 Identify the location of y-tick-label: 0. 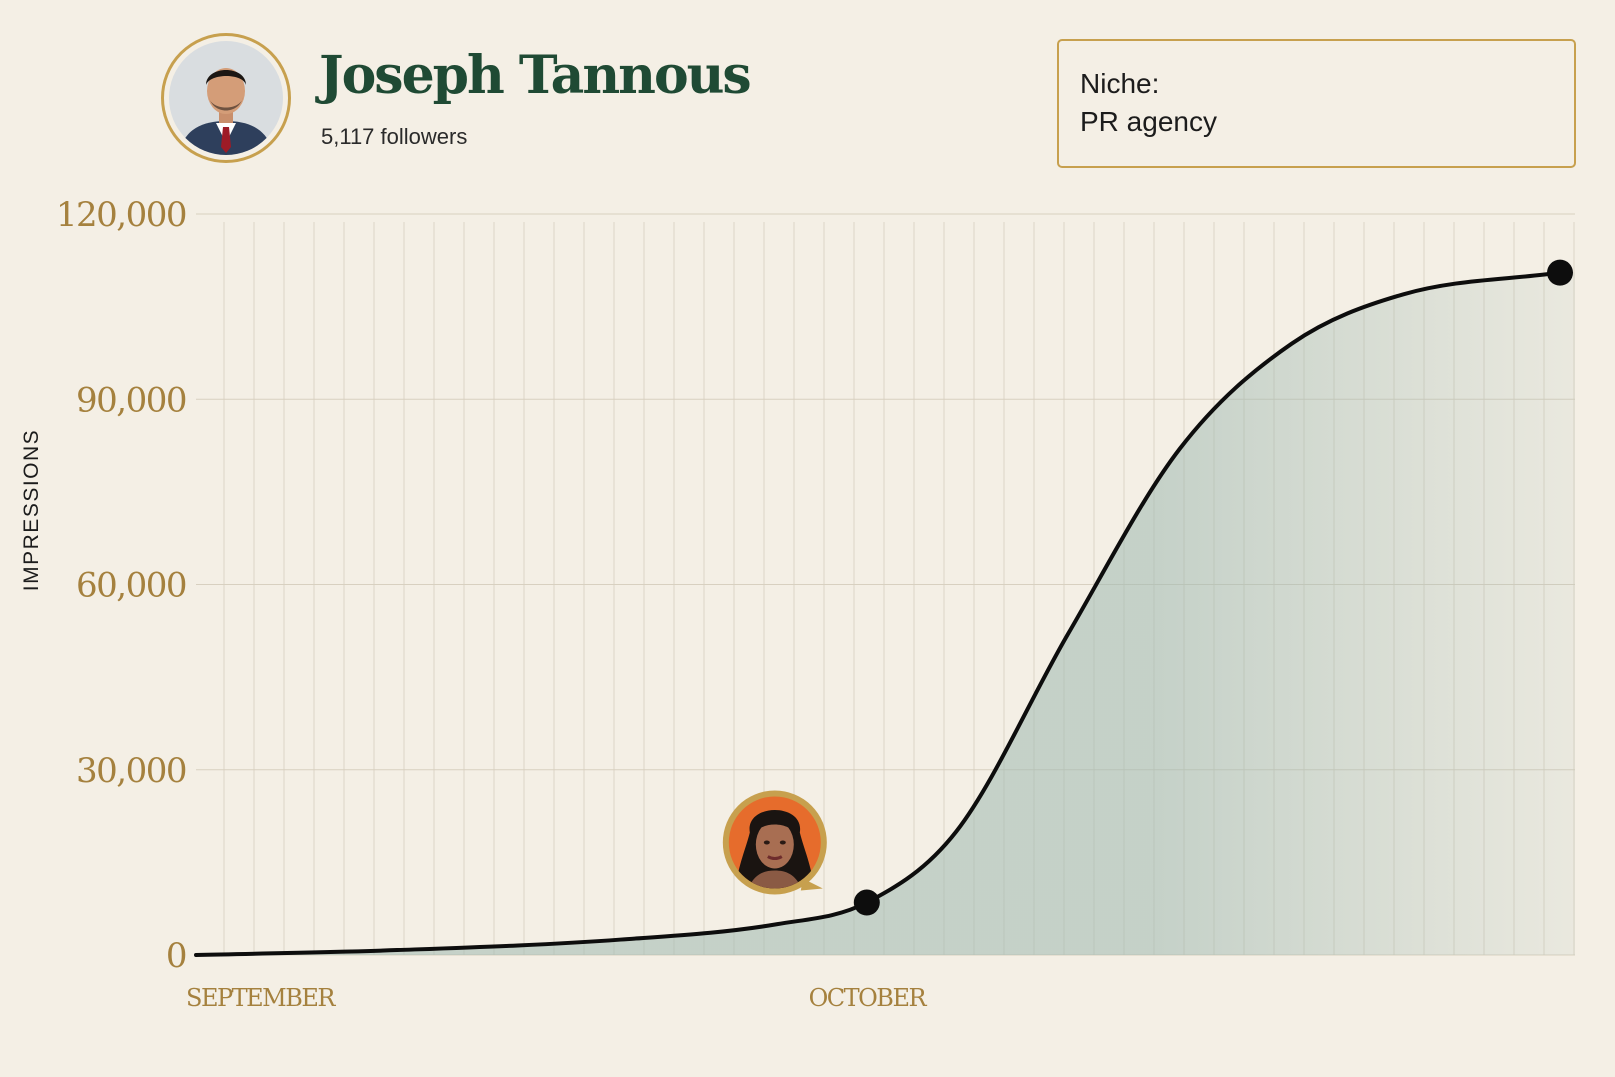
(176, 956).